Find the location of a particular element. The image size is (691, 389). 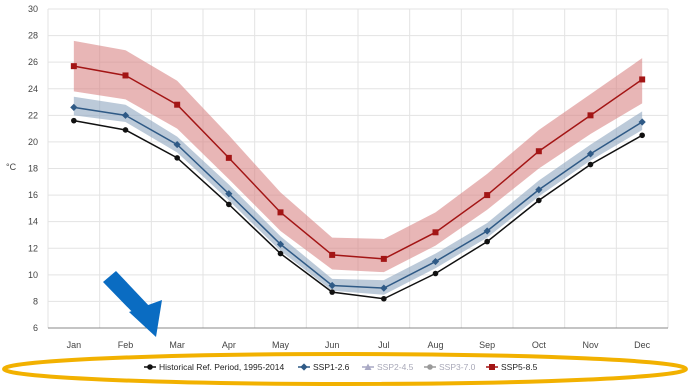

x-tick-label: Nov is located at coordinates (590, 345).